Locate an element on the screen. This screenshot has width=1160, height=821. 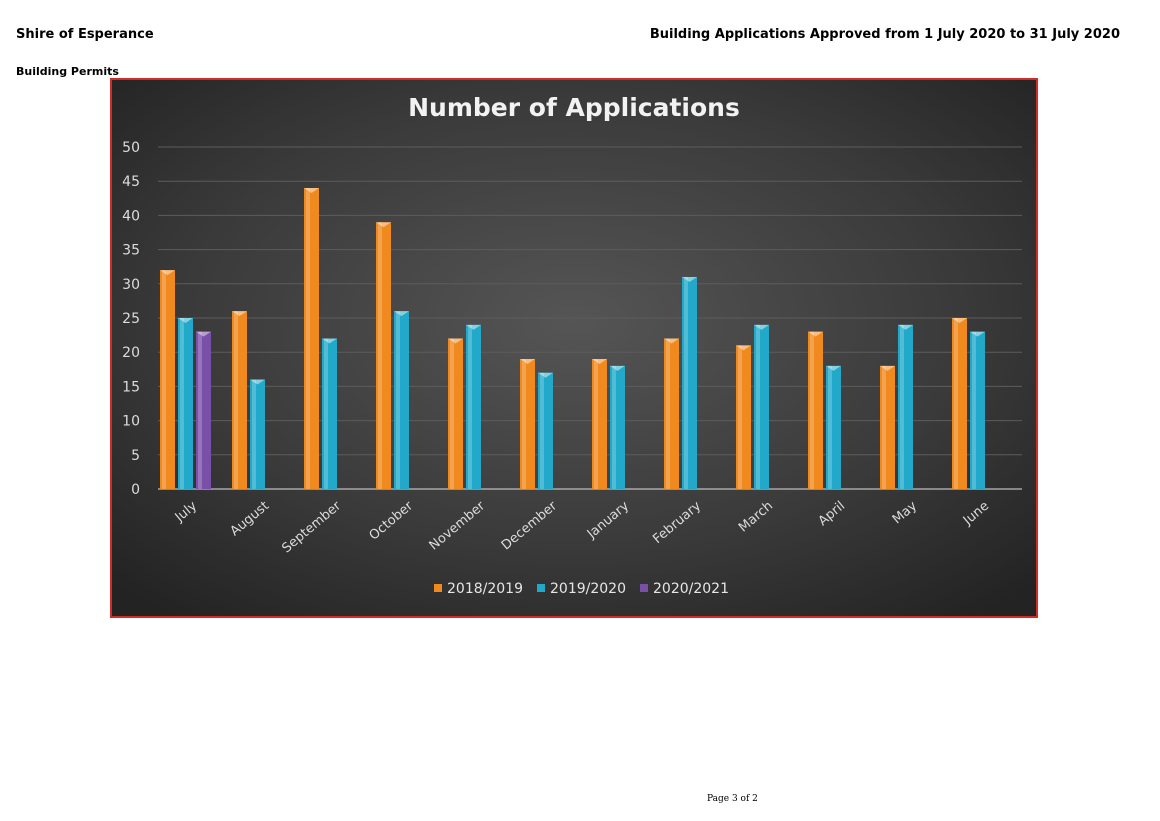
y-tick-label: 20 is located at coordinates (131, 353).